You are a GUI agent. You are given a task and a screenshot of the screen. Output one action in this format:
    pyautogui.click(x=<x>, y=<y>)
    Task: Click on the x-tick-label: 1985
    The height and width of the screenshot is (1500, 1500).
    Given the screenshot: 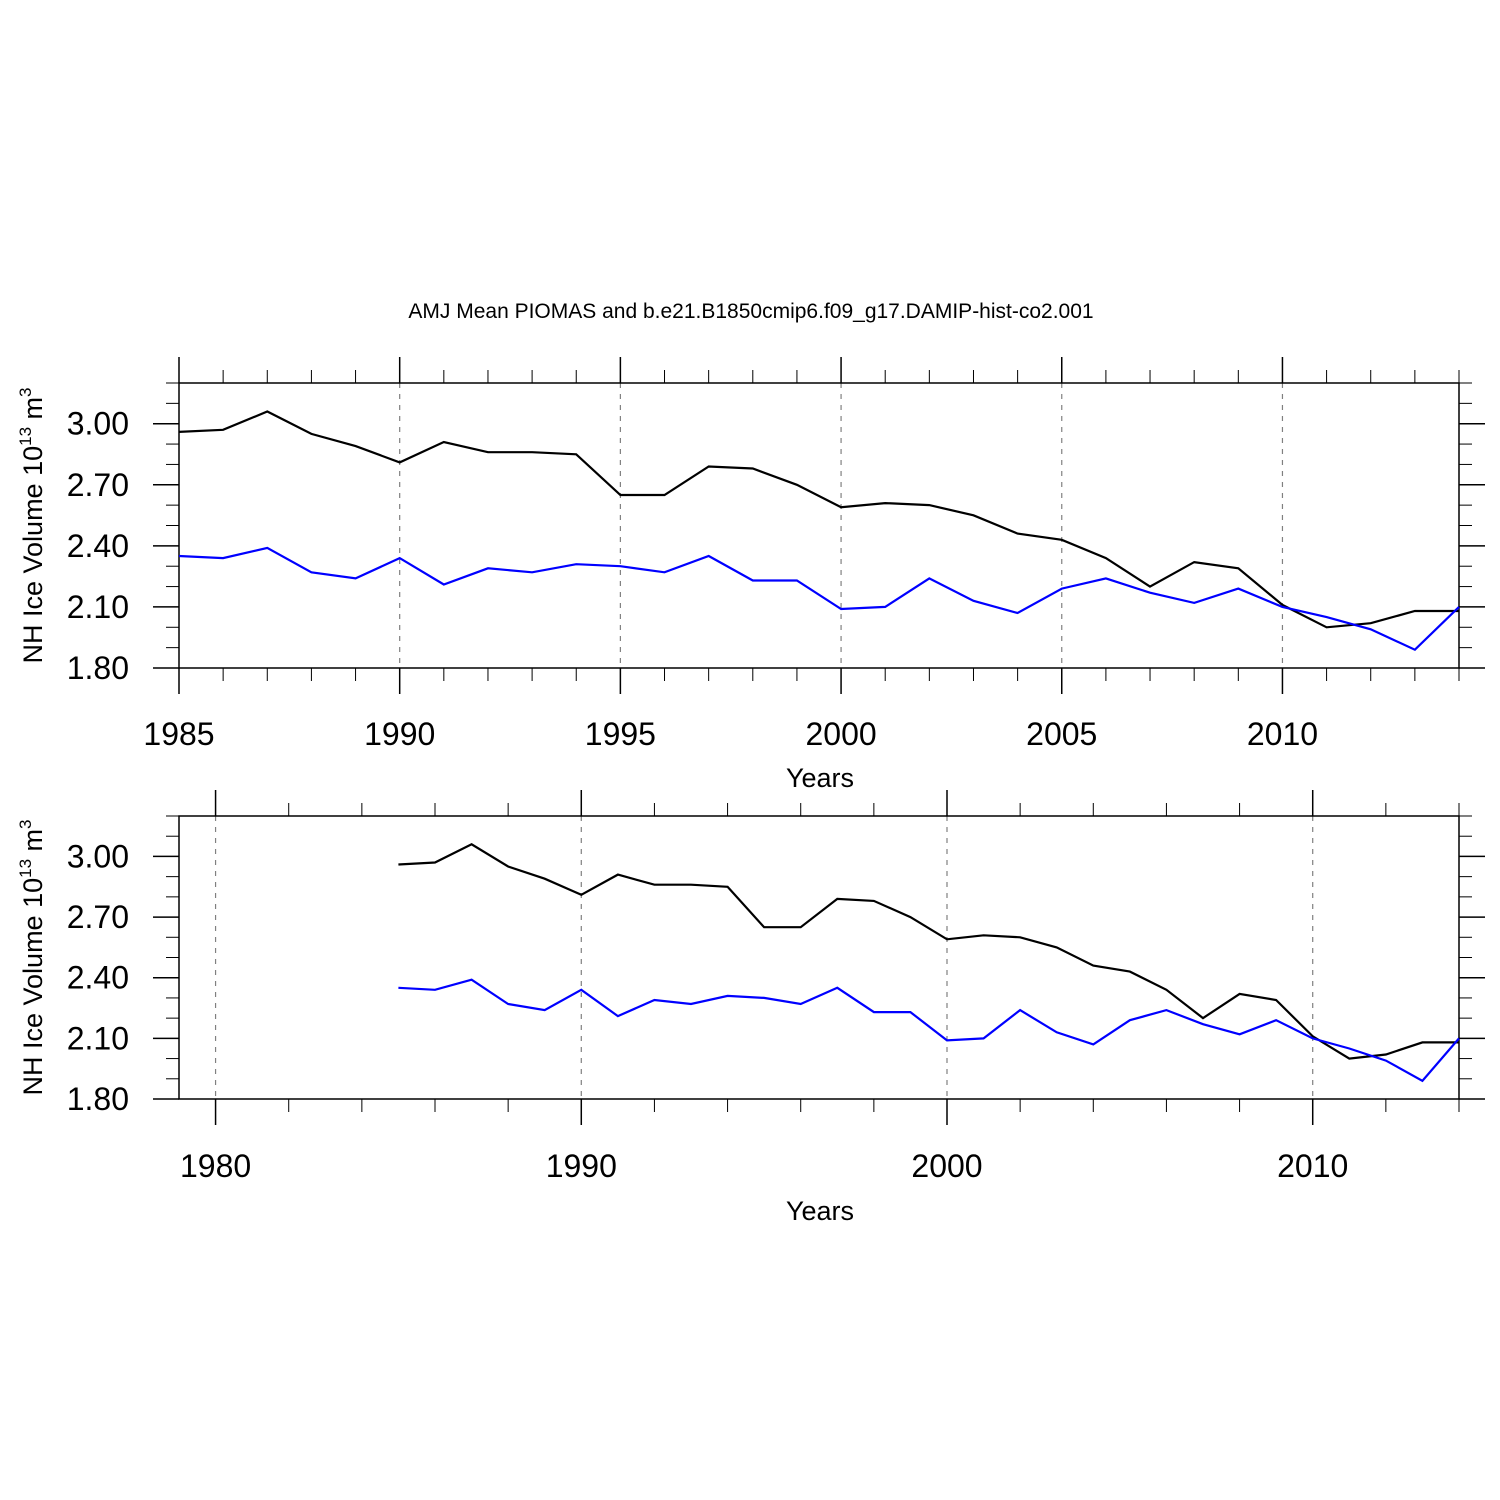 What is the action you would take?
    pyautogui.click(x=178, y=734)
    